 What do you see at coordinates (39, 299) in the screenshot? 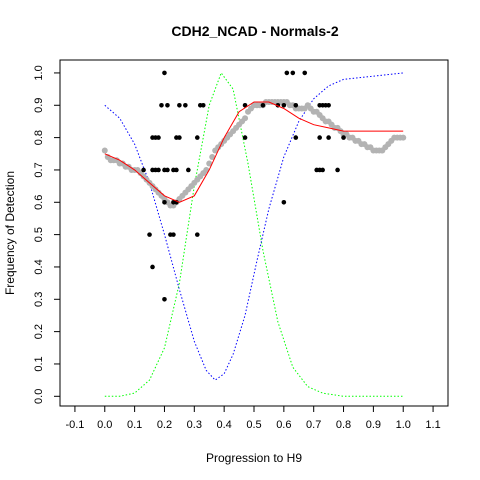
I see `y-tick-label: 0.3` at bounding box center [39, 299].